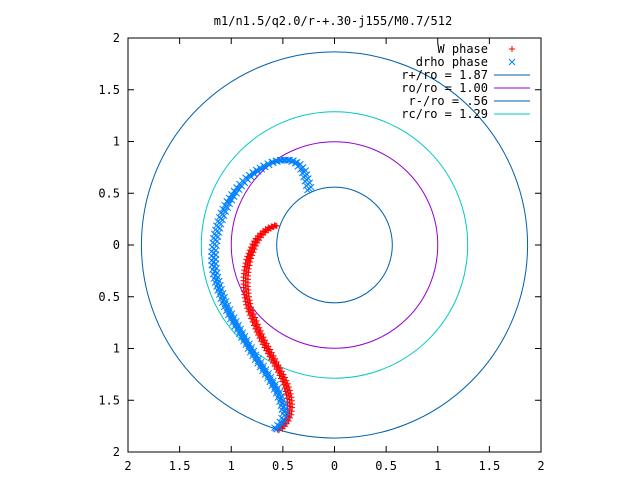 The image size is (640, 480). Describe the element at coordinates (116, 245) in the screenshot. I see `y-tick-label: 0` at that location.